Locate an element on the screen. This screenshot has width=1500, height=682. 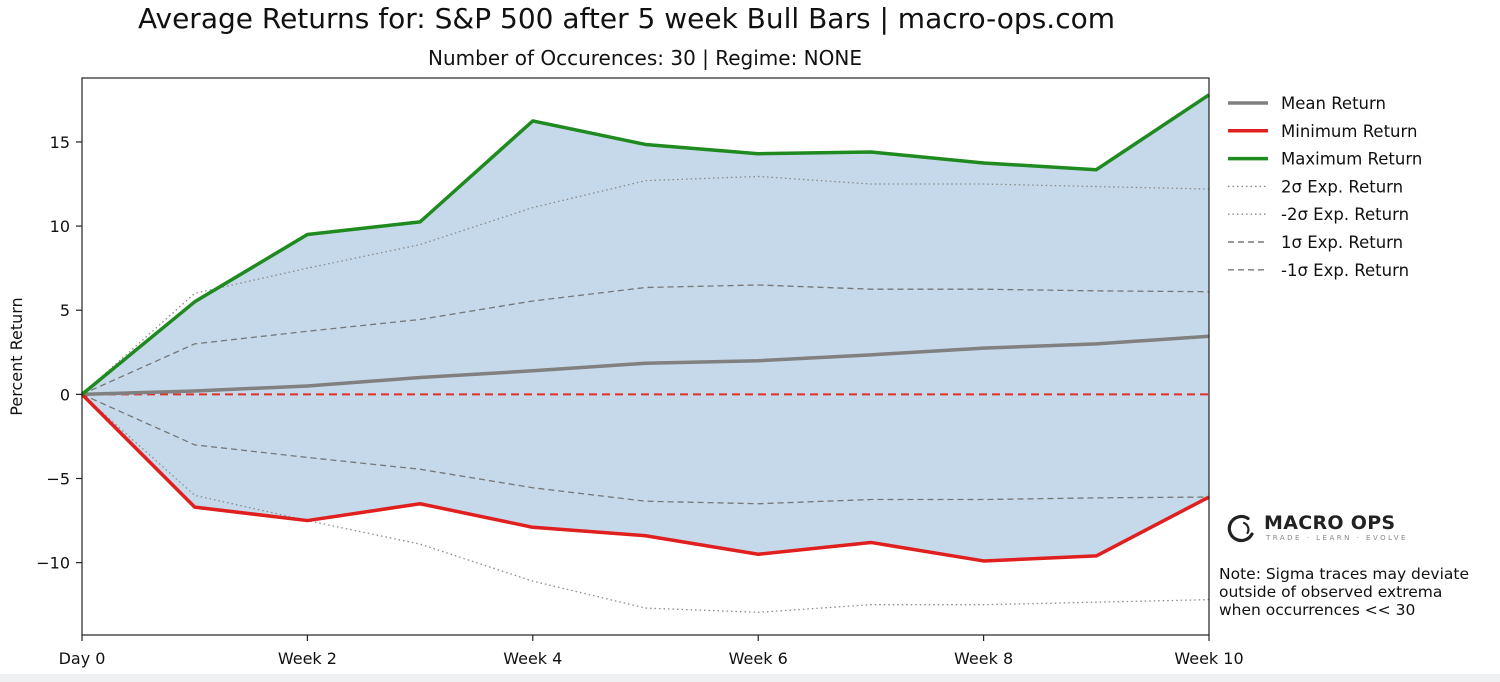
series-mean-return is located at coordinates (645, 365).